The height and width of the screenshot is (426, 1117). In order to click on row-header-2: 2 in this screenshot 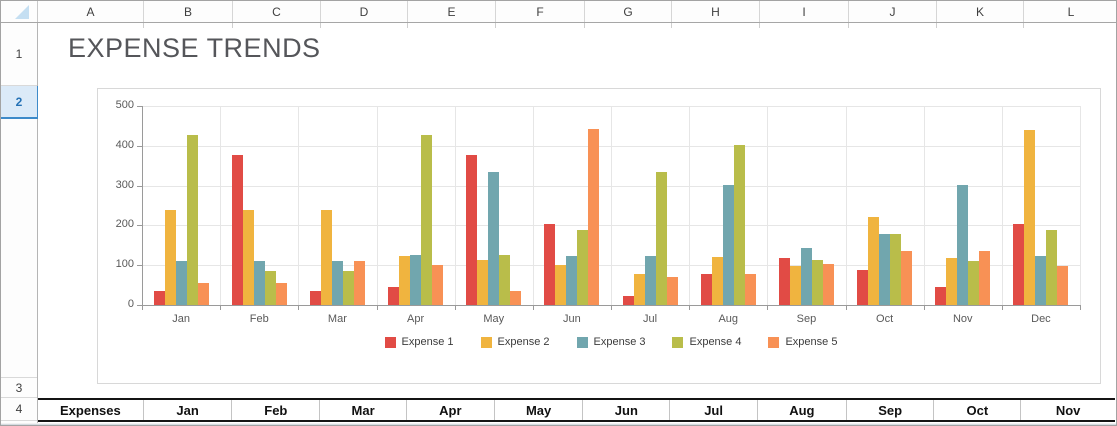, I will do `click(19, 102)`.